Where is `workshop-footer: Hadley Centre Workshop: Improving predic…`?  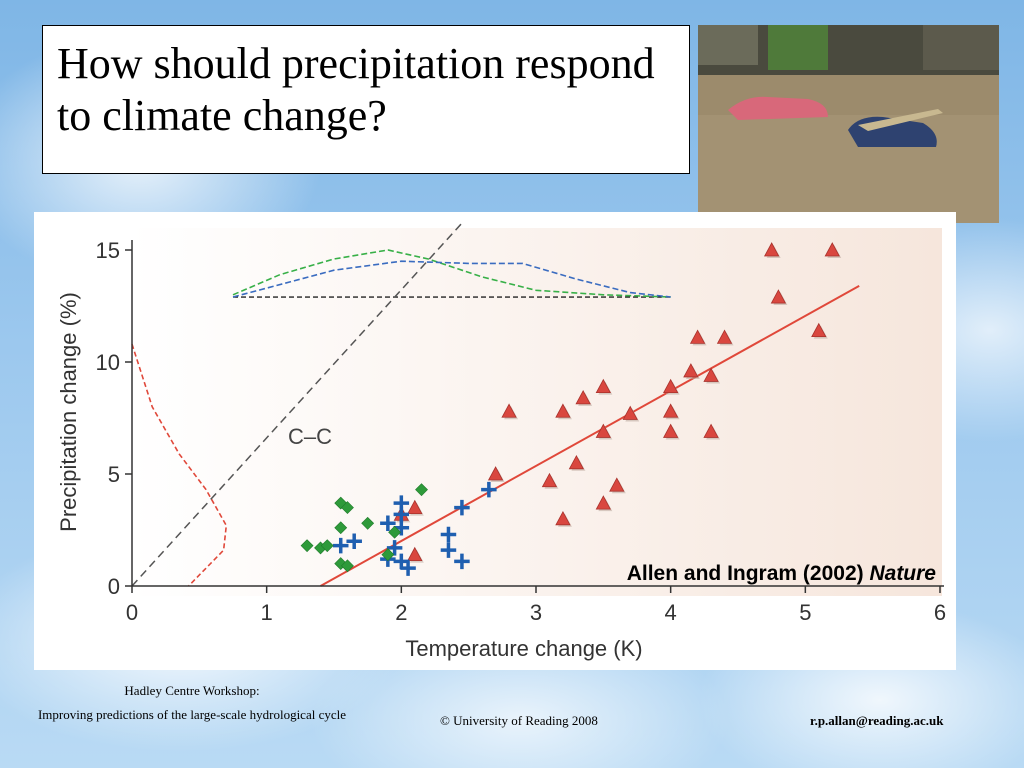 workshop-footer: Hadley Centre Workshop: Improving predic… is located at coordinates (192, 703).